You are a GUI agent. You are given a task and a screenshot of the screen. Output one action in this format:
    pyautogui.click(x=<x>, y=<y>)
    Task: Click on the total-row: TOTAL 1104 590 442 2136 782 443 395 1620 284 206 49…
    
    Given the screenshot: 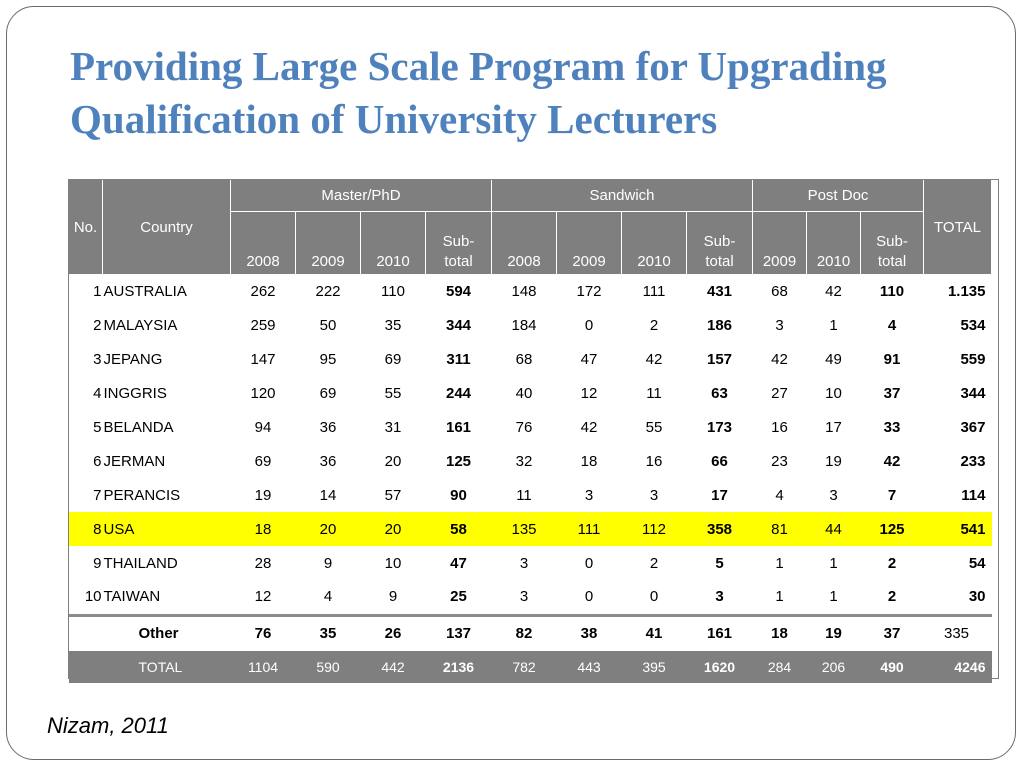 What is the action you would take?
    pyautogui.click(x=530, y=666)
    